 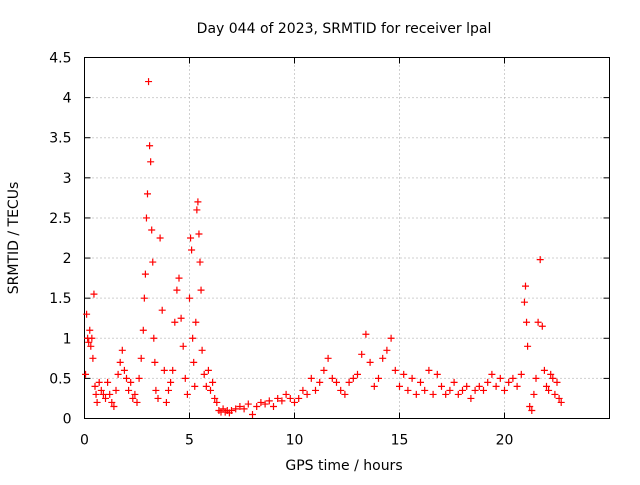 I want to click on y-tick-label: 1.5, so click(x=60, y=299).